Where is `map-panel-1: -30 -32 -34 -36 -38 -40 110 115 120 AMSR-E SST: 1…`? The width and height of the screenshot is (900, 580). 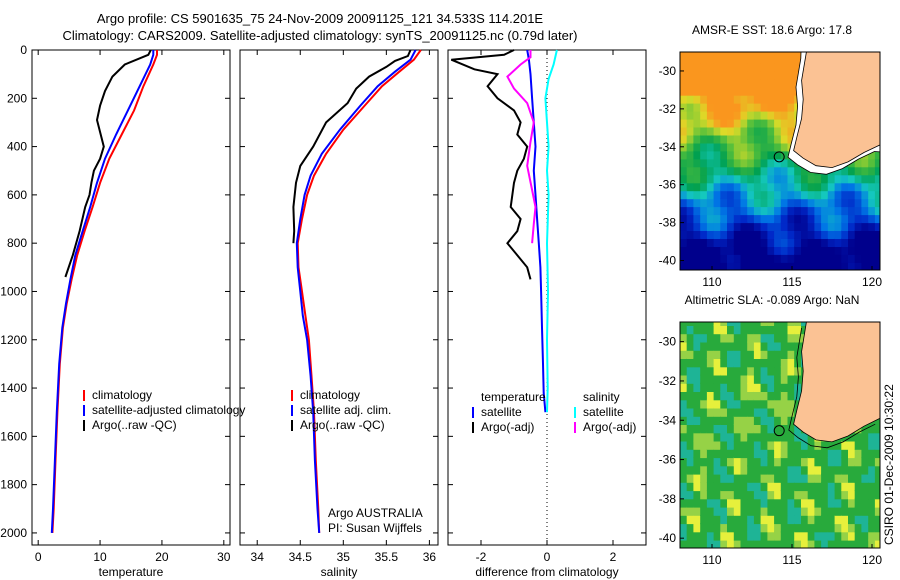 map-panel-1: -30 -32 -34 -36 -38 -40 110 115 120 AMSR-E SST: 1… is located at coordinates (771, 156).